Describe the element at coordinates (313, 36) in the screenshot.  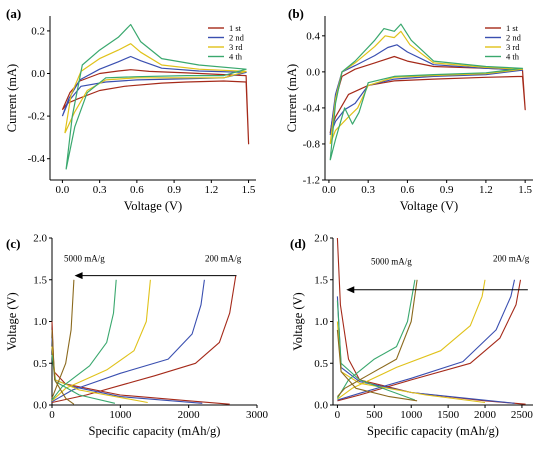
I see `y-tick-label: 0.4` at that location.